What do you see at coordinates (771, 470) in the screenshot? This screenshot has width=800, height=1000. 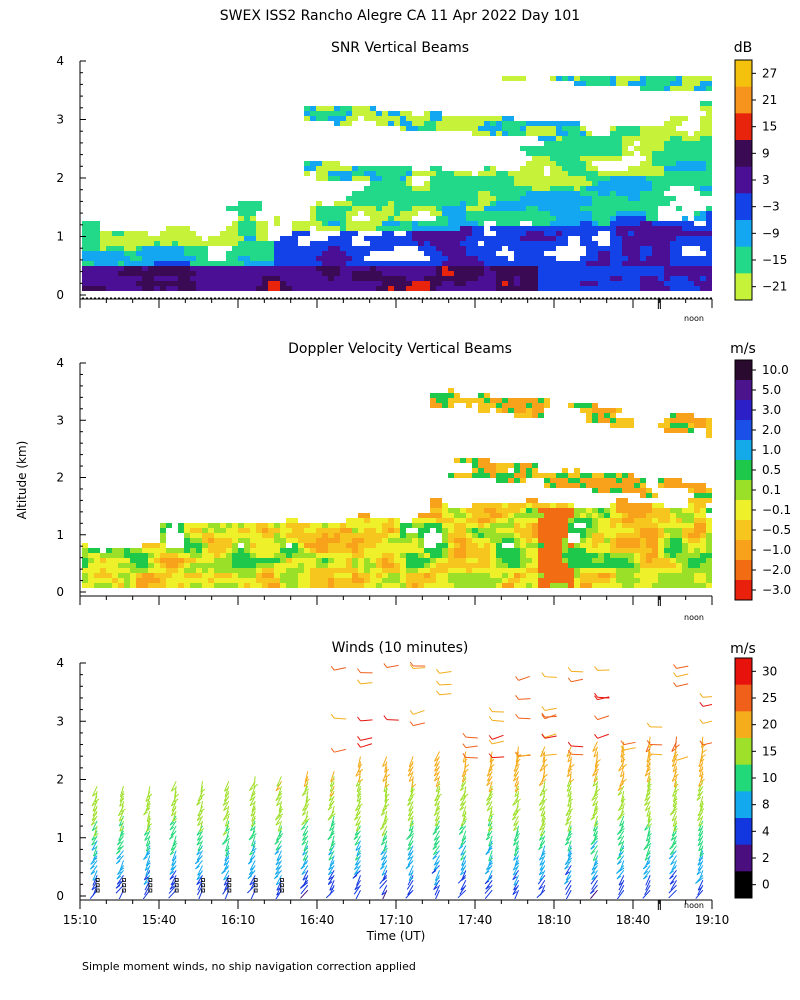 I see `colorbar-label: 0.5` at bounding box center [771, 470].